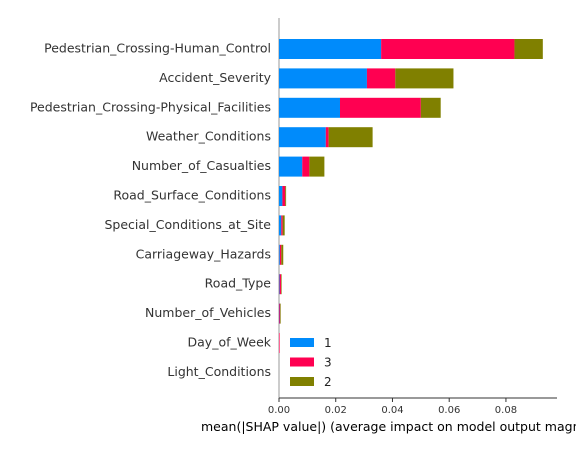 Image resolution: width=576 pixels, height=458 pixels. Describe the element at coordinates (328, 382) in the screenshot. I see `legend-label: 2` at that location.